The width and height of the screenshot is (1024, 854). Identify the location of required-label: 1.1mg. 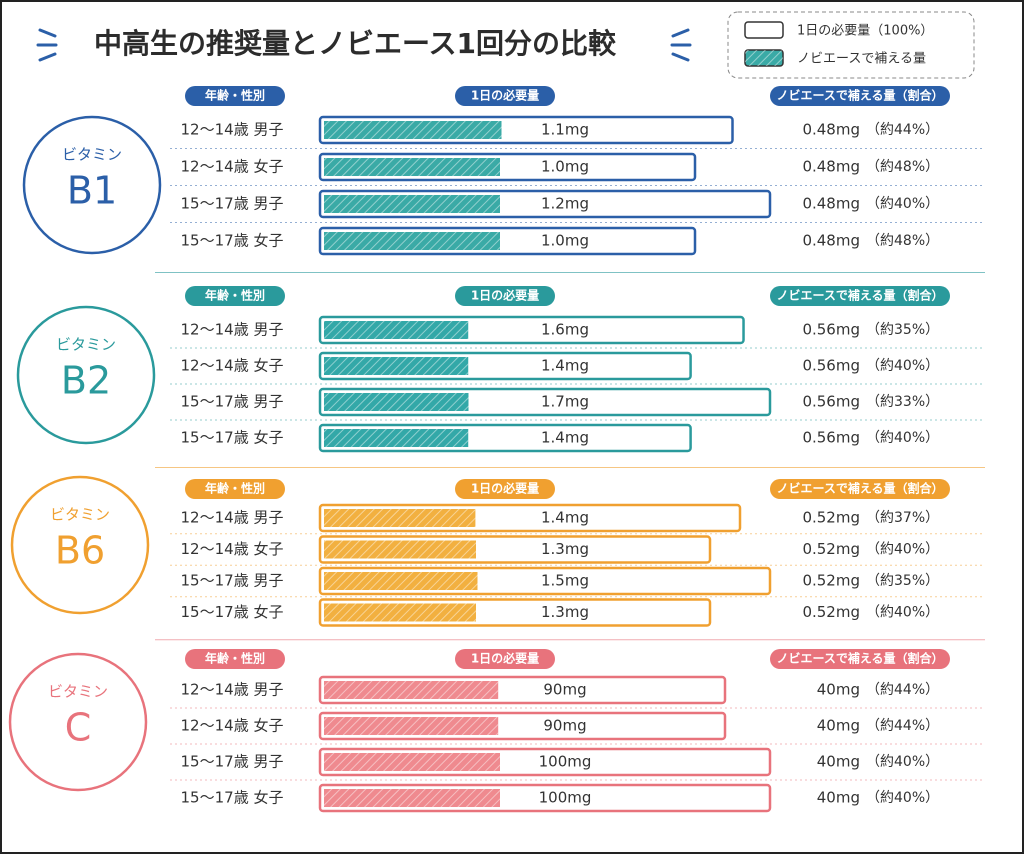
(565, 130).